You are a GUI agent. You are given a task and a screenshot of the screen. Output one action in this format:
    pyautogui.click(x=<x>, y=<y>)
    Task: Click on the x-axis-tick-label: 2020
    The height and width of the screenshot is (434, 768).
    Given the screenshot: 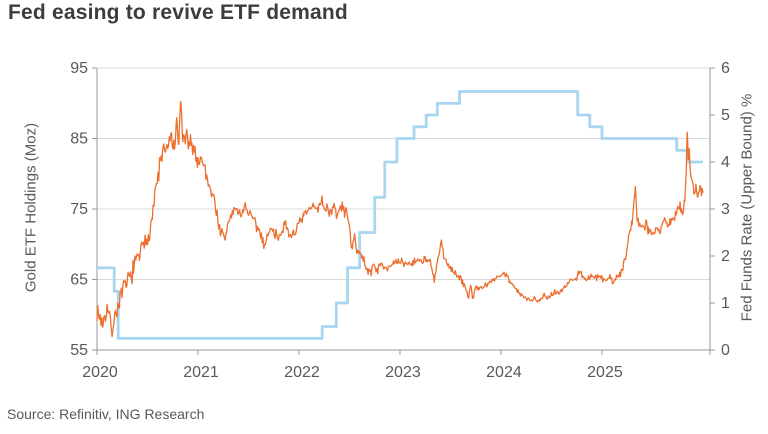 What is the action you would take?
    pyautogui.click(x=100, y=372)
    